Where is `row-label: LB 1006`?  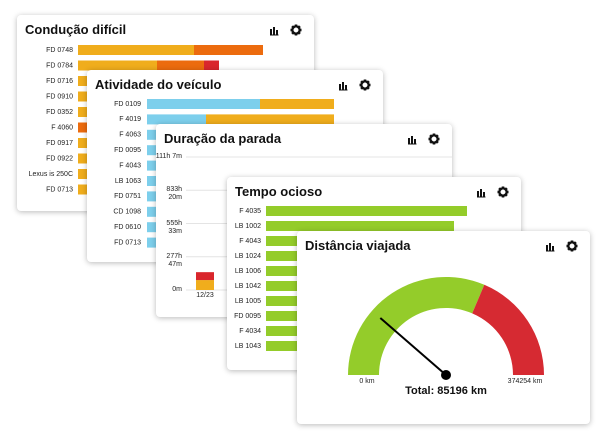
row-label: LB 1006 is located at coordinates (248, 271).